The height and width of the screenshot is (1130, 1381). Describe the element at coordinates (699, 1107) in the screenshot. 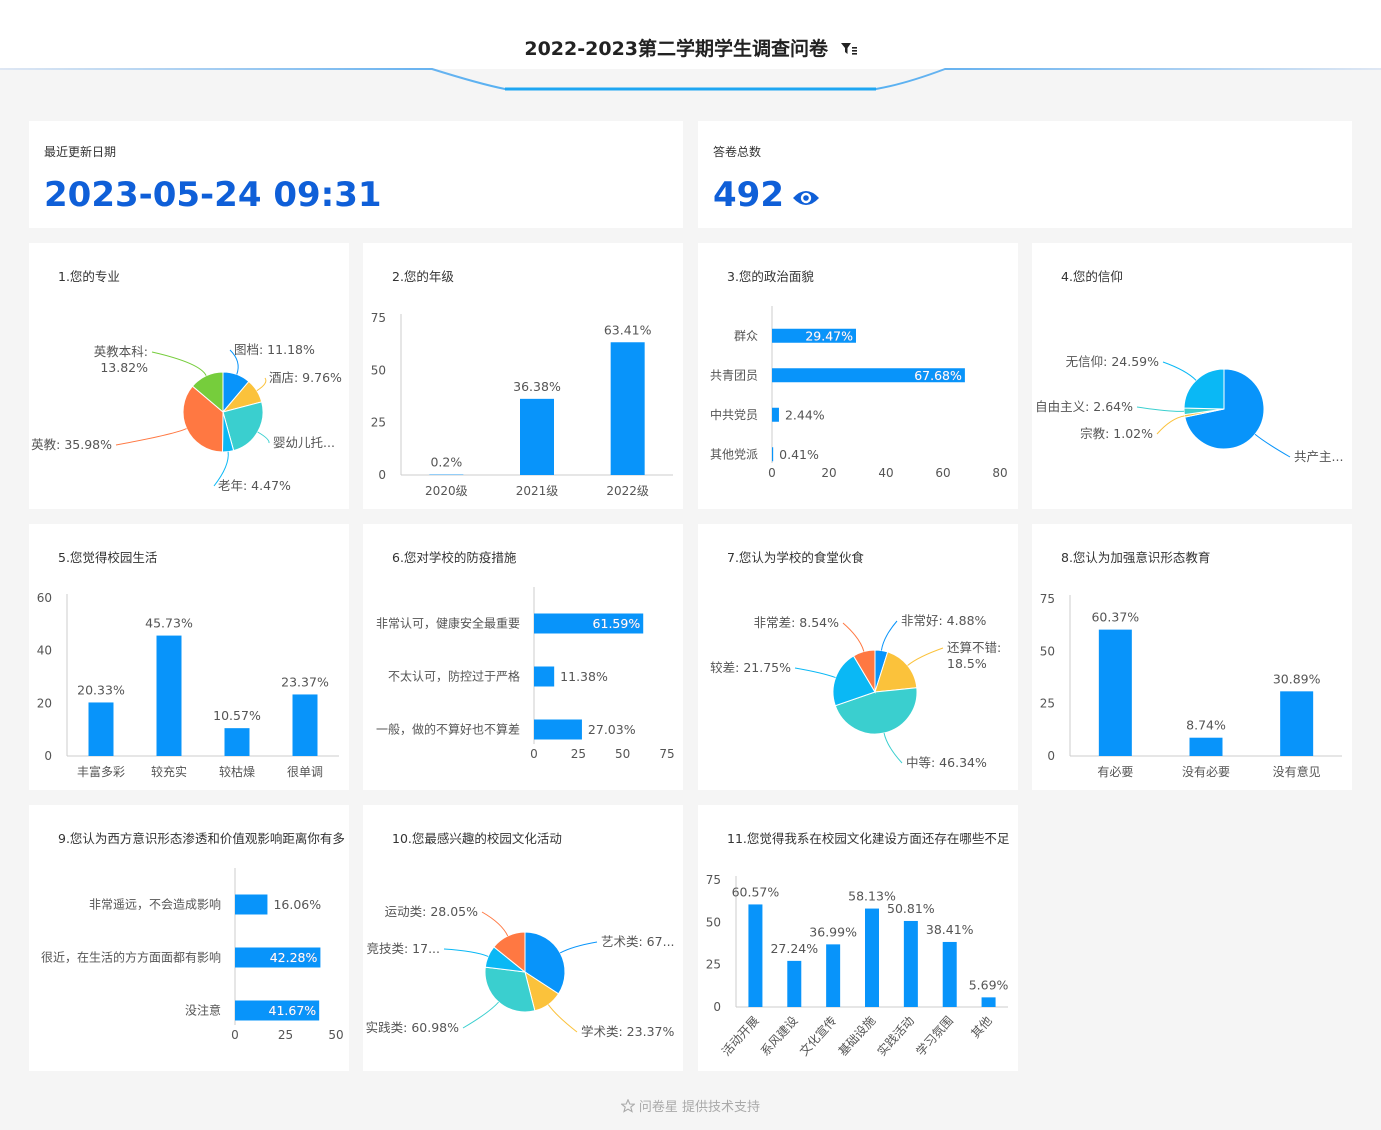

I see `footer-text: 问卷星 提供技术支持` at that location.